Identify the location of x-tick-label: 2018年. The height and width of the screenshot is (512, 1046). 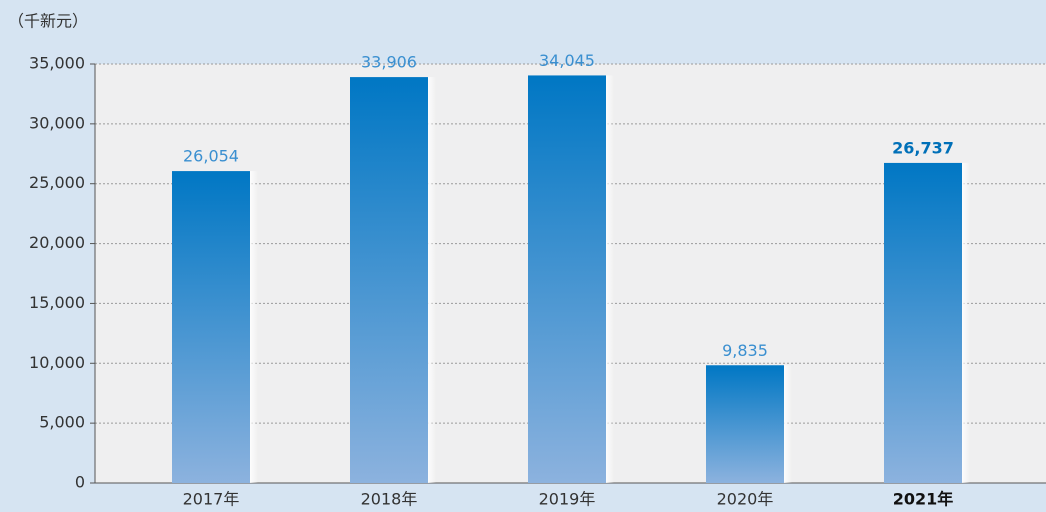
(389, 499).